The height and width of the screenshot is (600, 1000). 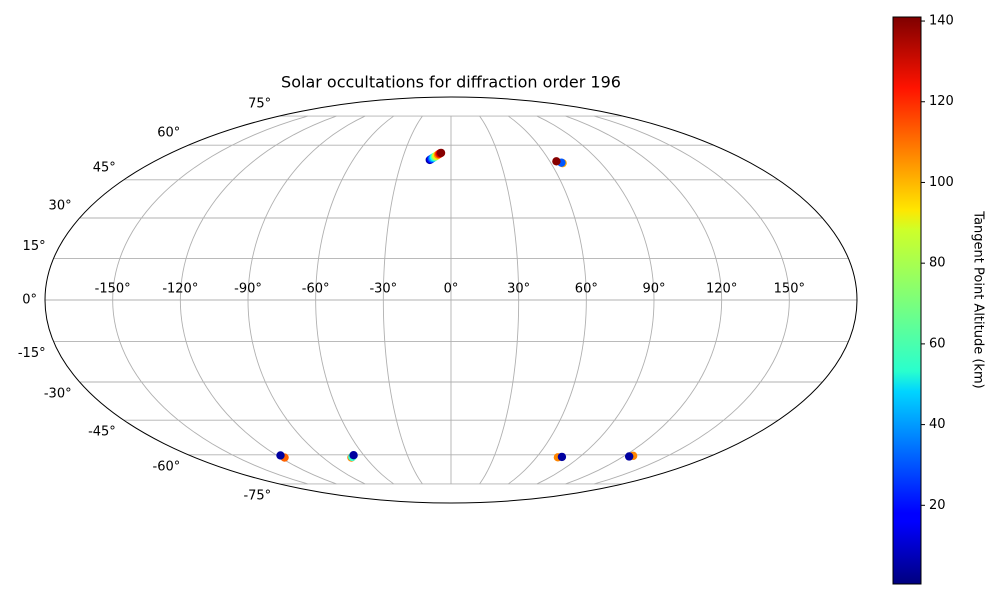 I want to click on colorbar-tick-label: 40, so click(x=937, y=424).